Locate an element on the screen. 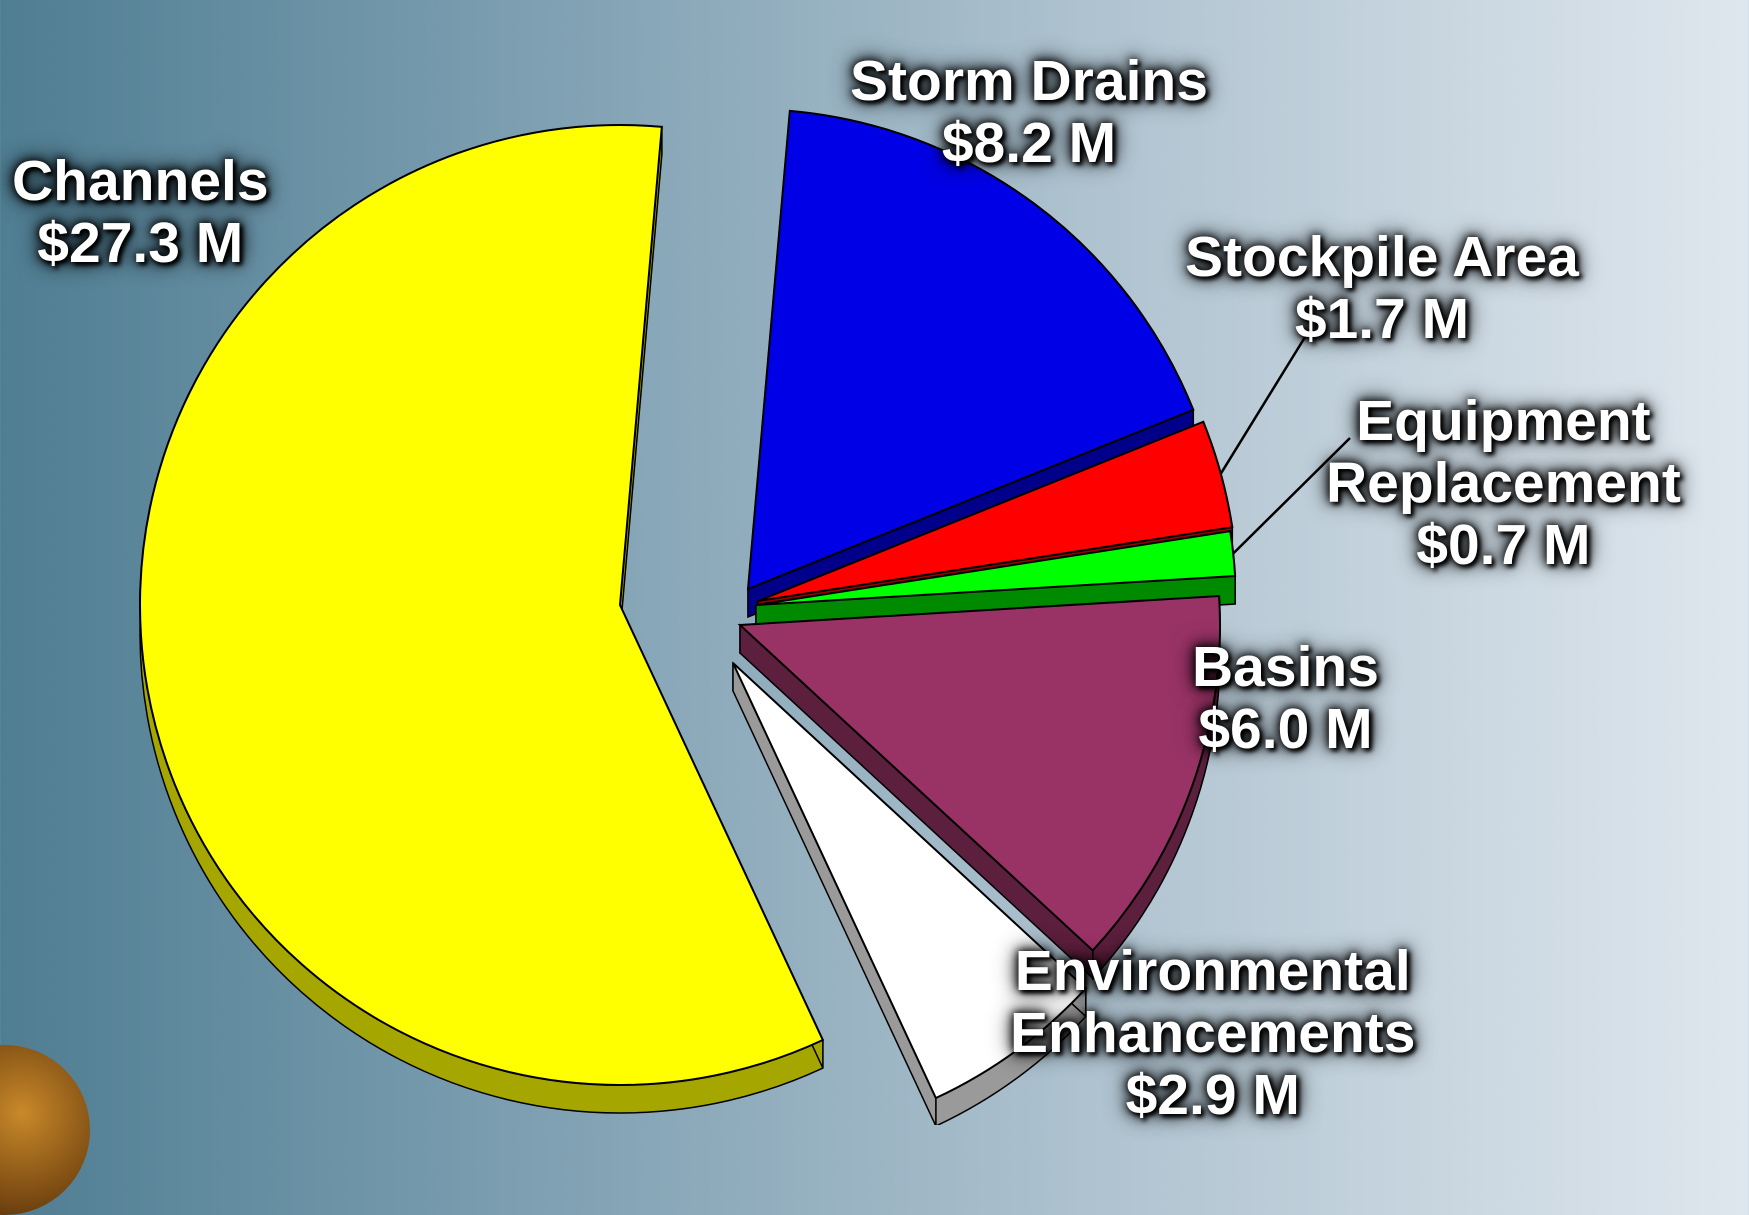 This screenshot has height=1215, width=1749. label-stockpile-area: Stockpile Area $1.7 M is located at coordinates (1382, 288).